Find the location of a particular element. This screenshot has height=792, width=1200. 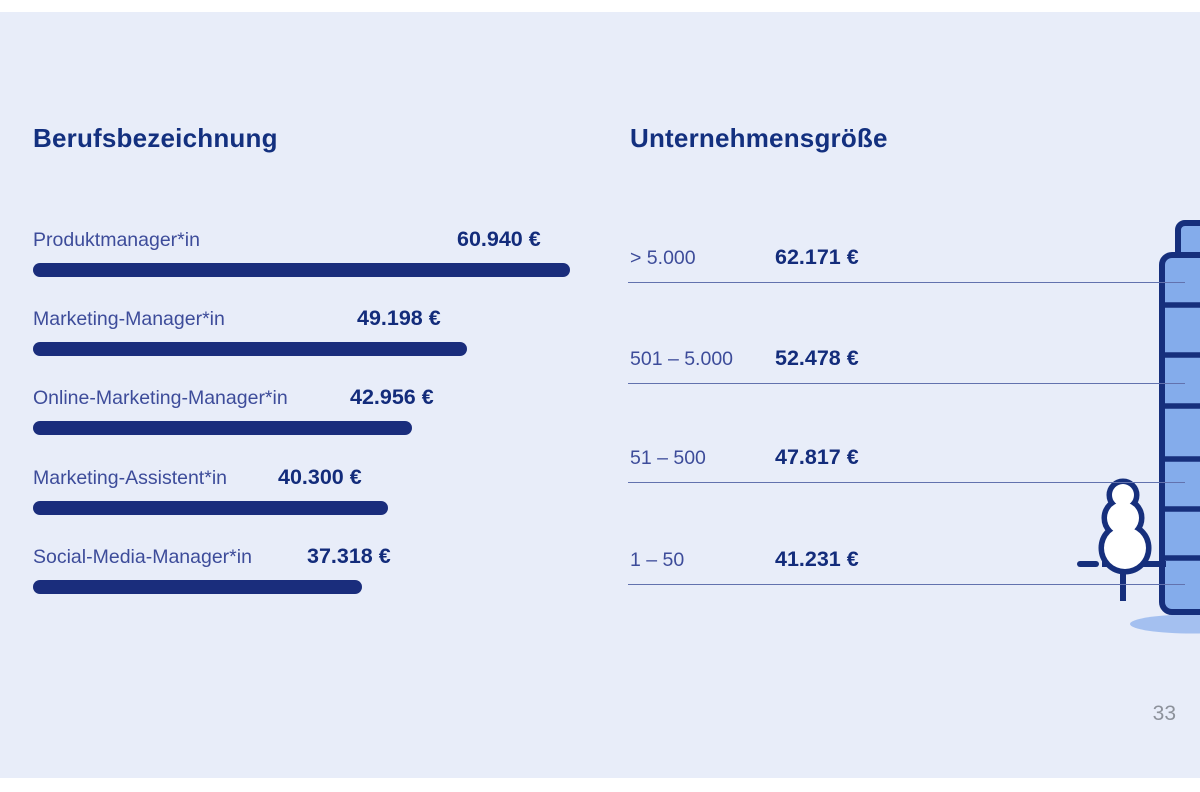

job-row: Produktmanager*in 60.940 € is located at coordinates (343, 257).